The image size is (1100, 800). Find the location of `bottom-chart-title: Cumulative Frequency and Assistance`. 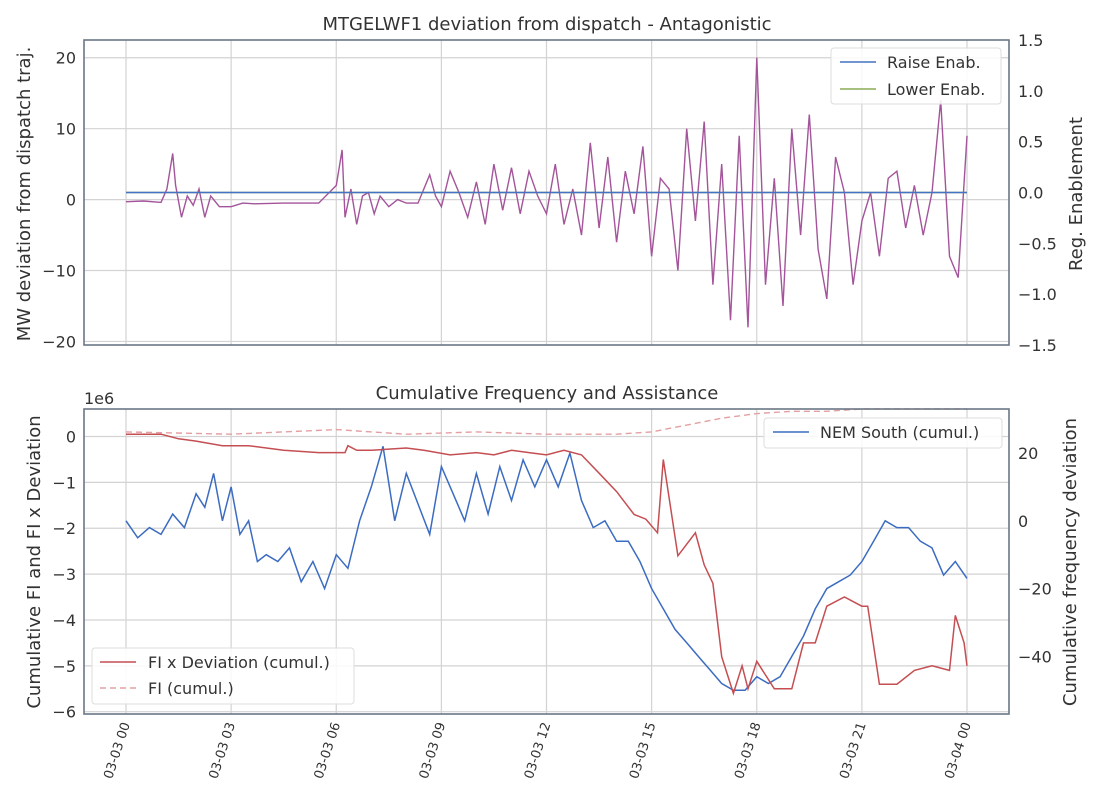

bottom-chart-title: Cumulative Frequency and Assistance is located at coordinates (547, 393).